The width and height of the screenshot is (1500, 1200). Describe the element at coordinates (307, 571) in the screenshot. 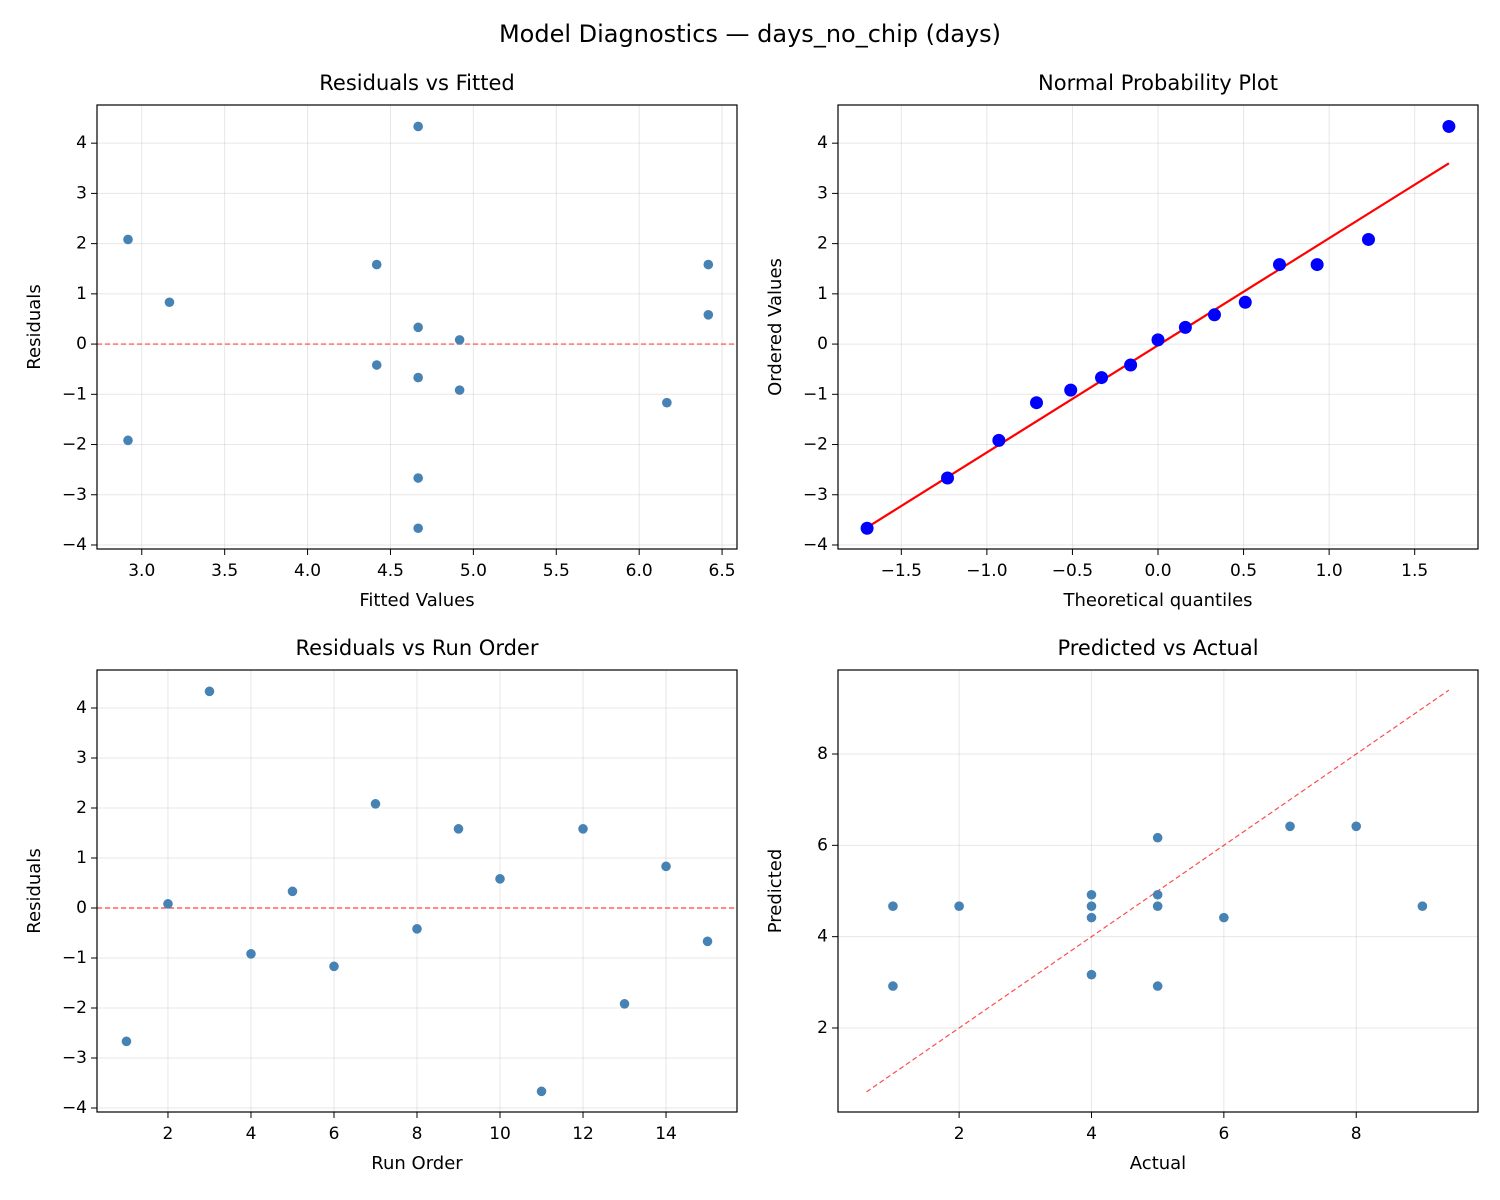

I see `x-tick-label: 4.0` at that location.